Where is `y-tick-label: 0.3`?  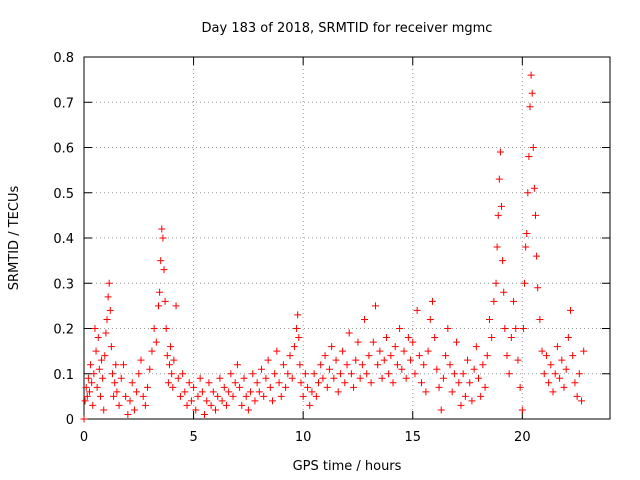
y-tick-label: 0.3 is located at coordinates (63, 284).